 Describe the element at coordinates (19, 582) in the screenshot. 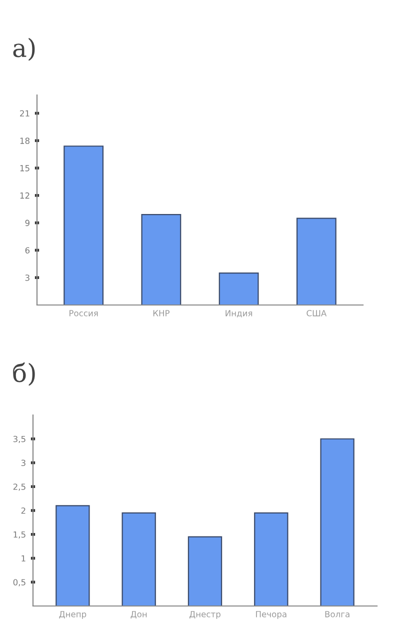

I see `y-tick-label: 0,5` at that location.